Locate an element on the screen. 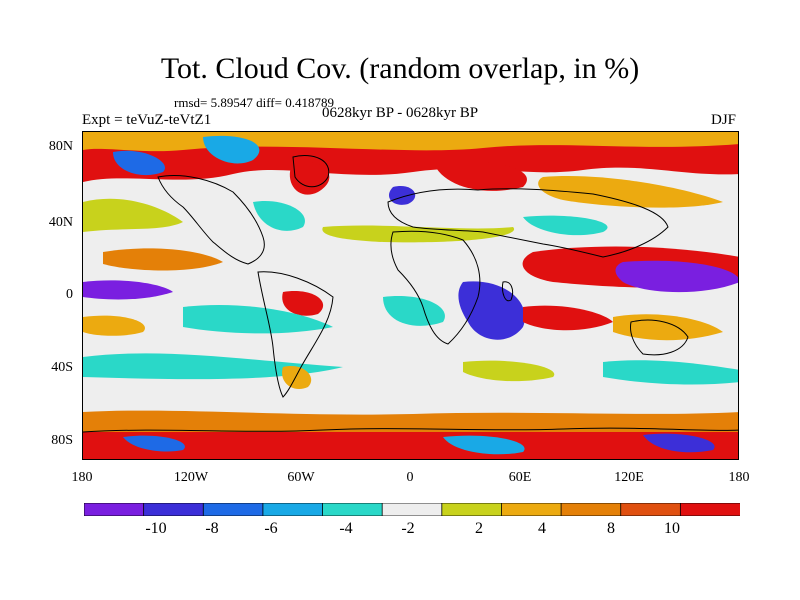 This screenshot has width=800, height=600. madagascar-coast is located at coordinates (508, 291).